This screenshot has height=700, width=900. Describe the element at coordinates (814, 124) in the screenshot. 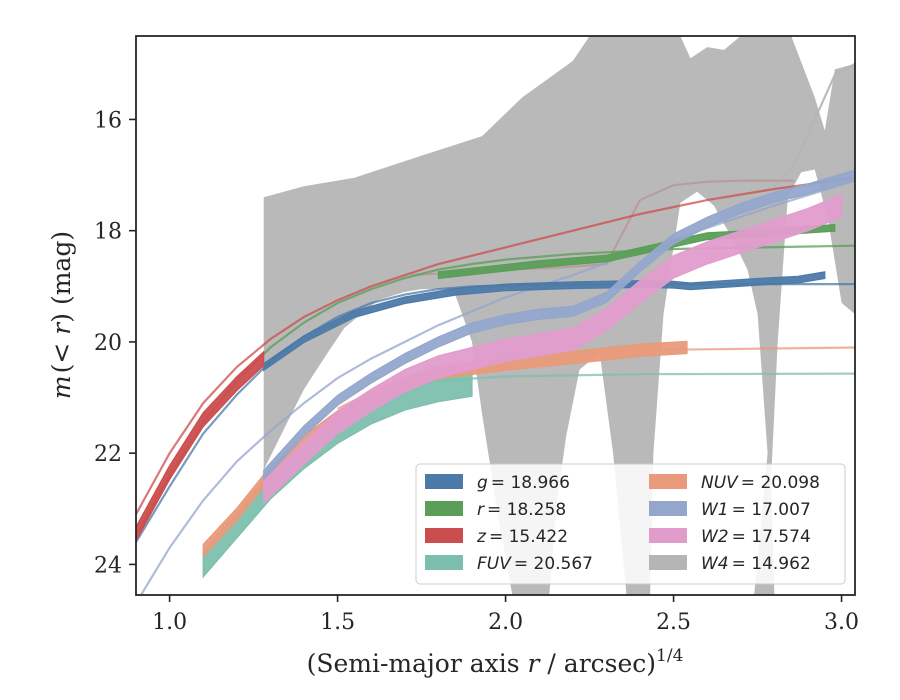

I see `series-model-w4` at that location.